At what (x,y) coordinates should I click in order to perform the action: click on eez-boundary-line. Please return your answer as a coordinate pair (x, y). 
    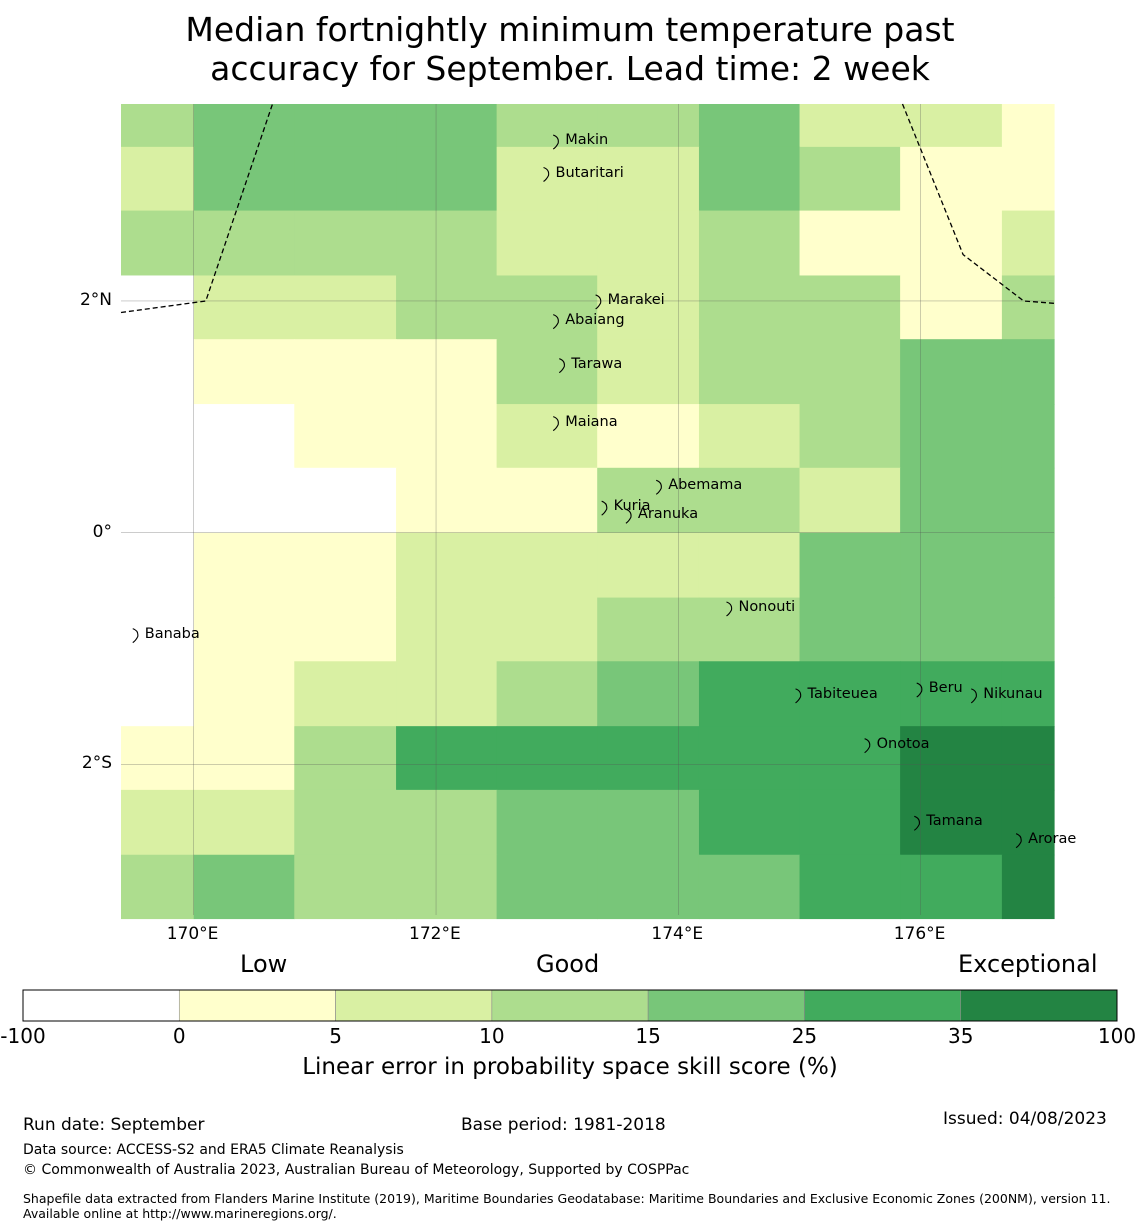
    Looking at the image, I should click on (197, 208).